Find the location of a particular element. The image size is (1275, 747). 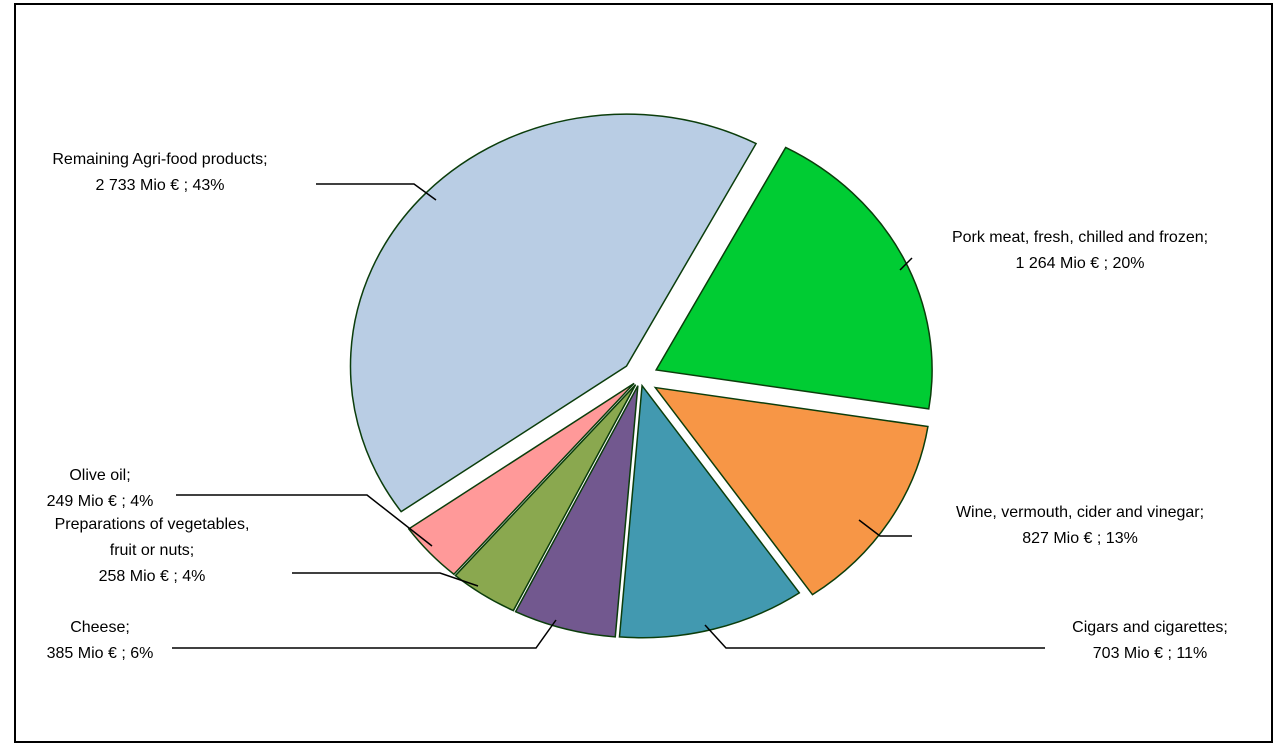

data-label-line: 827 Mio € ; 13% is located at coordinates (1080, 538).